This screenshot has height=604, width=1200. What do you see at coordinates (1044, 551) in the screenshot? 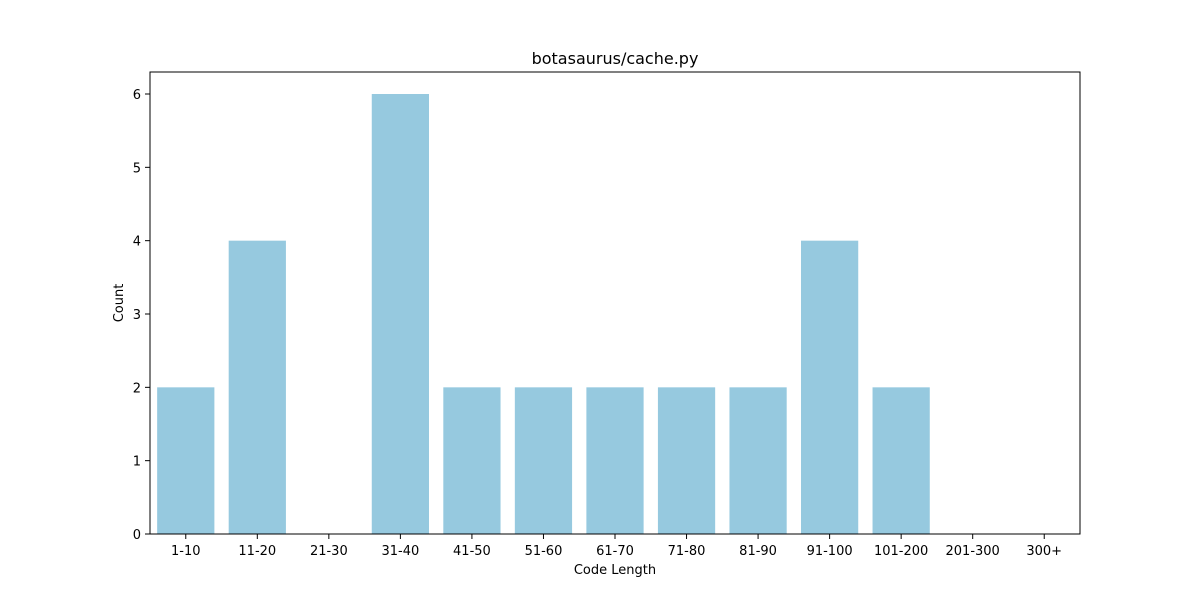
I see `x-tick-label: 300+` at bounding box center [1044, 551].